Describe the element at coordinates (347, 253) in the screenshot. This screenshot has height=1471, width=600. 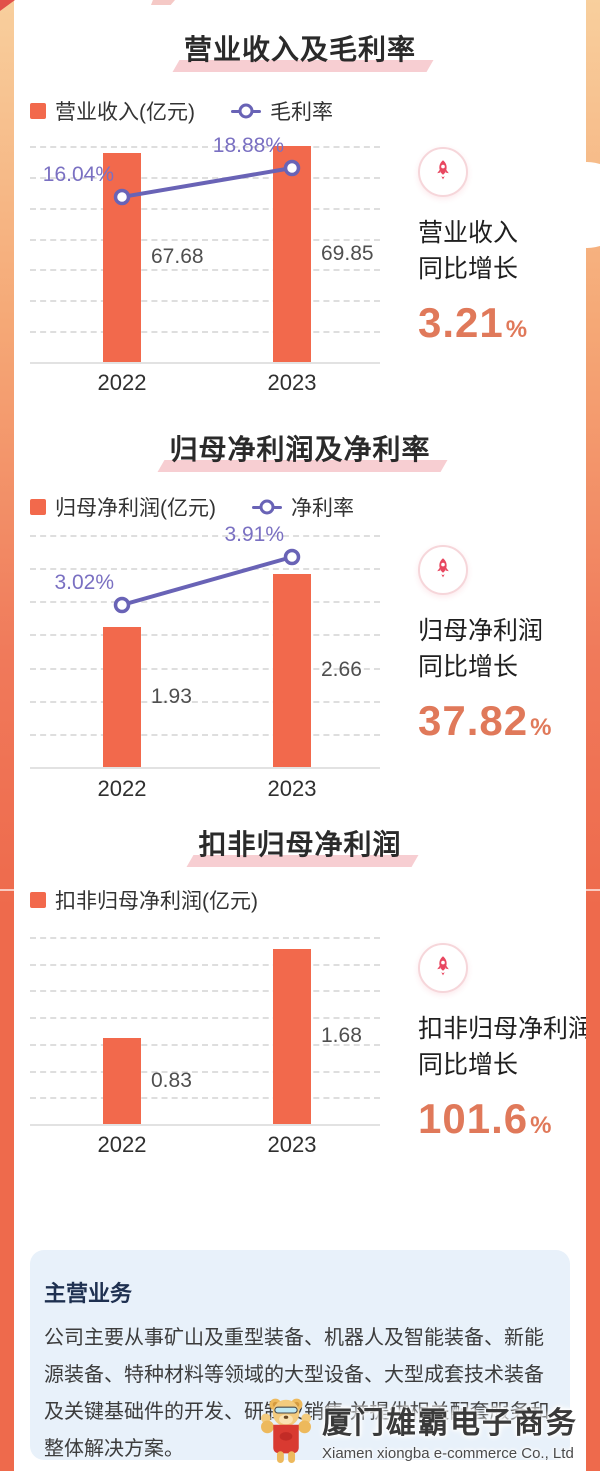
I see `bar-value-label: 69.85` at that location.